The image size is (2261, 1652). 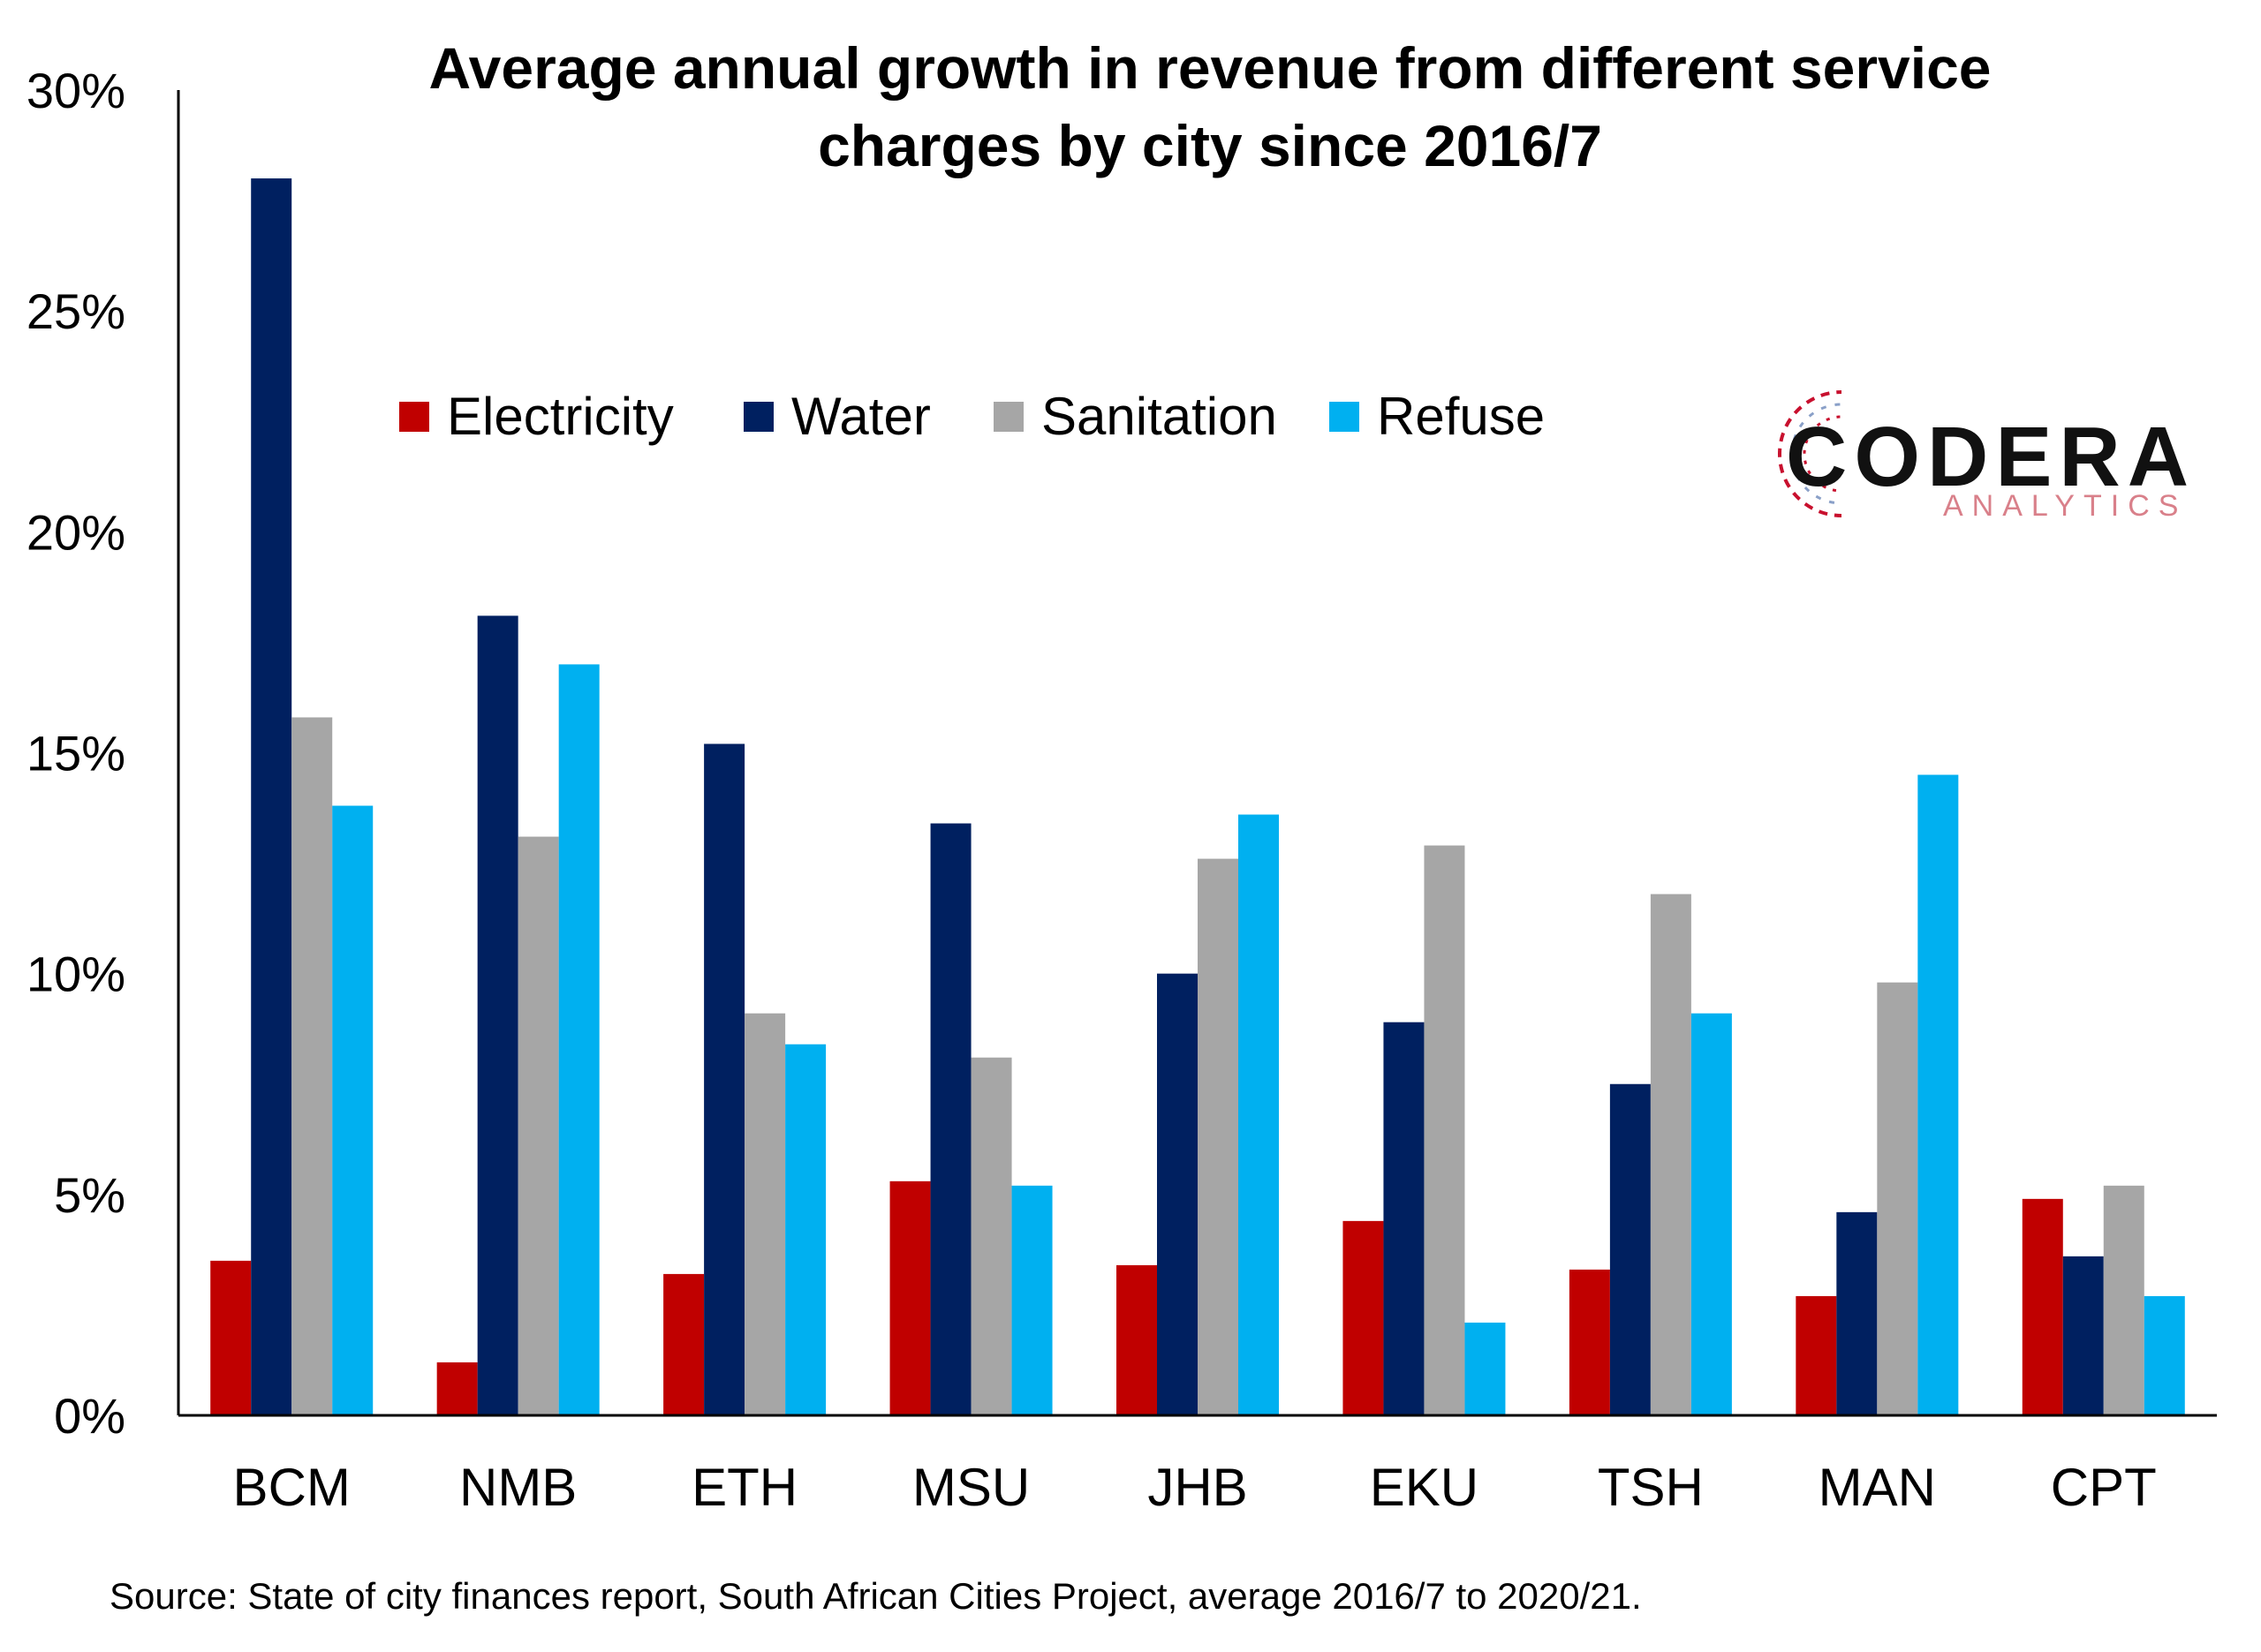 What do you see at coordinates (1363, 1317) in the screenshot?
I see `bar-electricity-eku` at bounding box center [1363, 1317].